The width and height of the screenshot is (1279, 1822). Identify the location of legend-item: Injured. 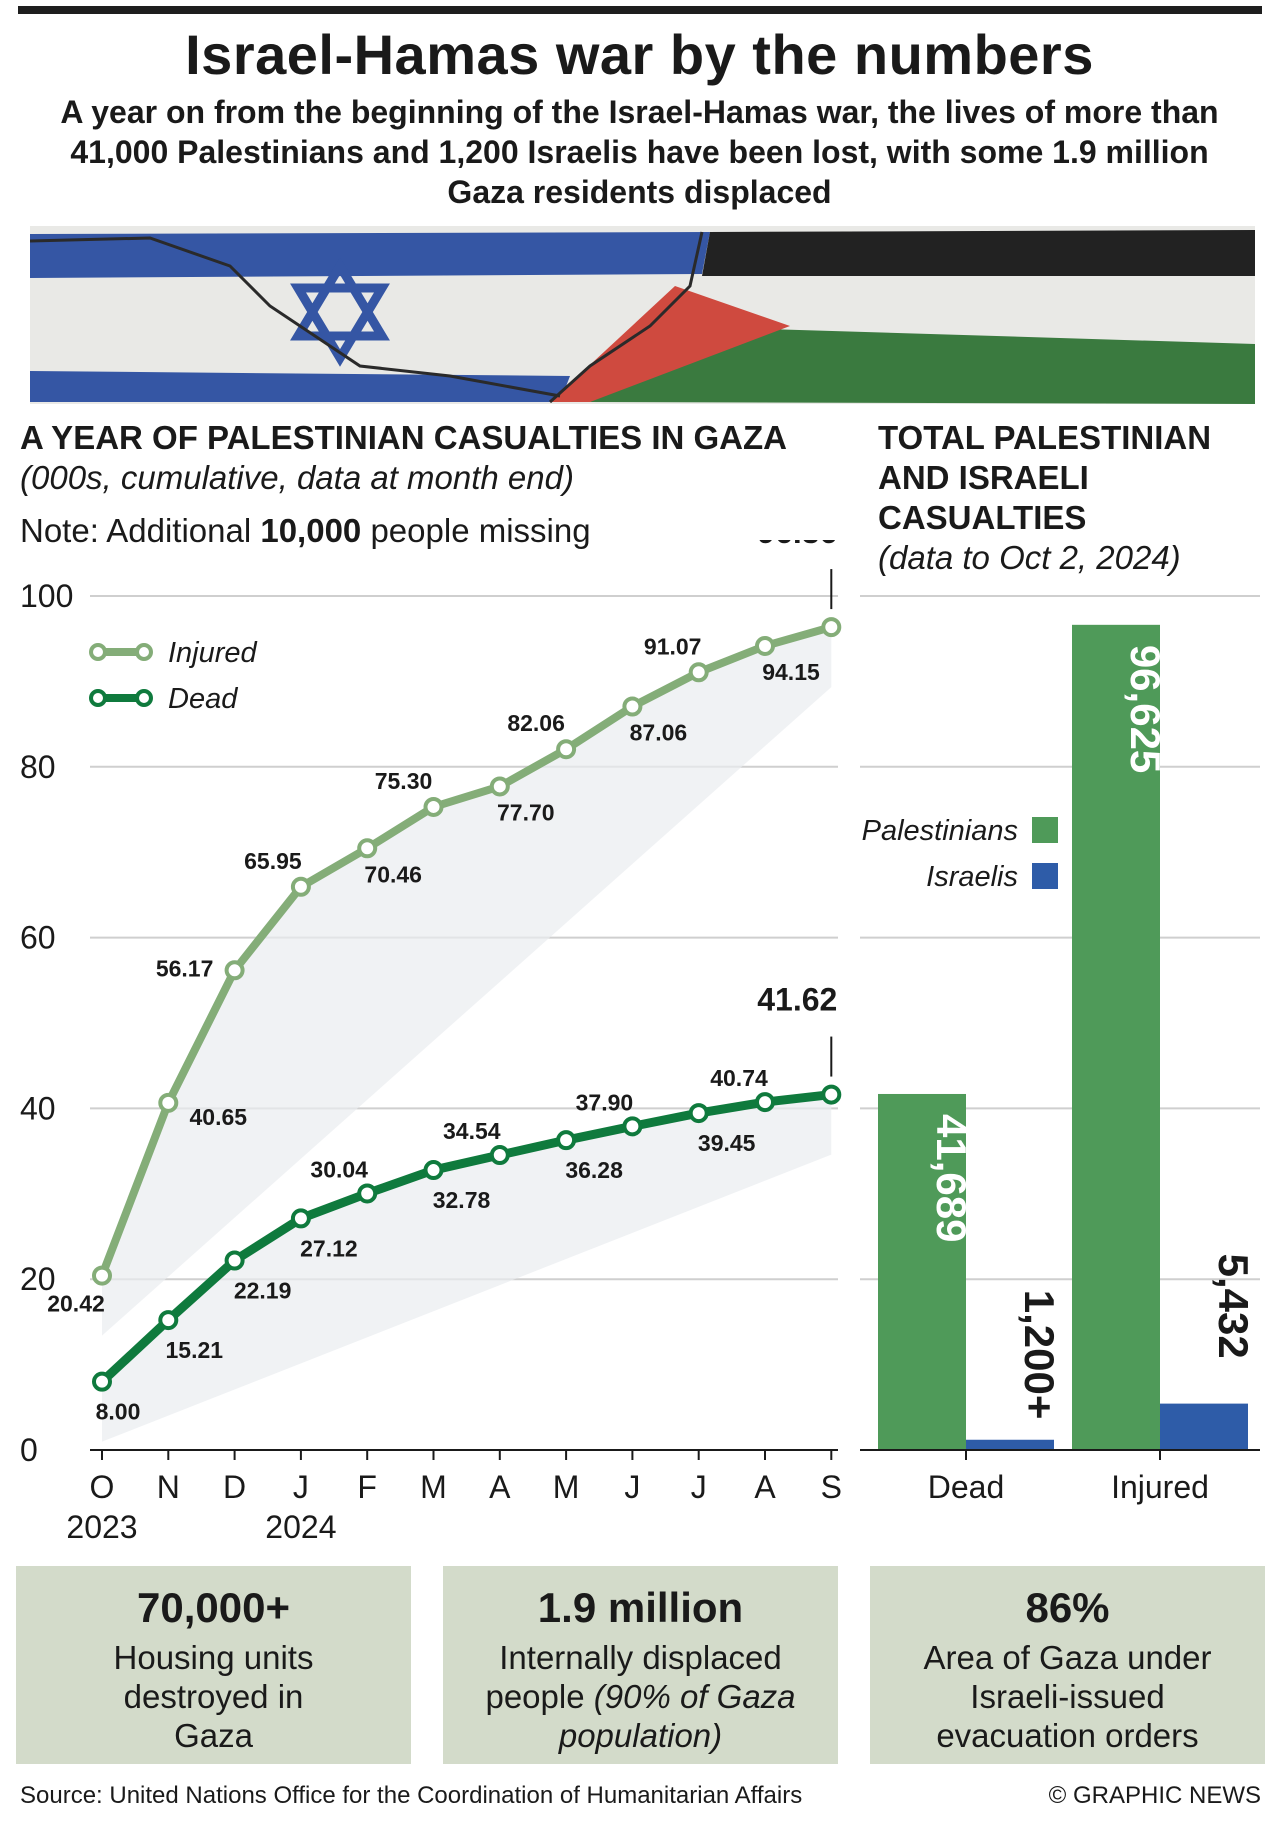
(173, 653).